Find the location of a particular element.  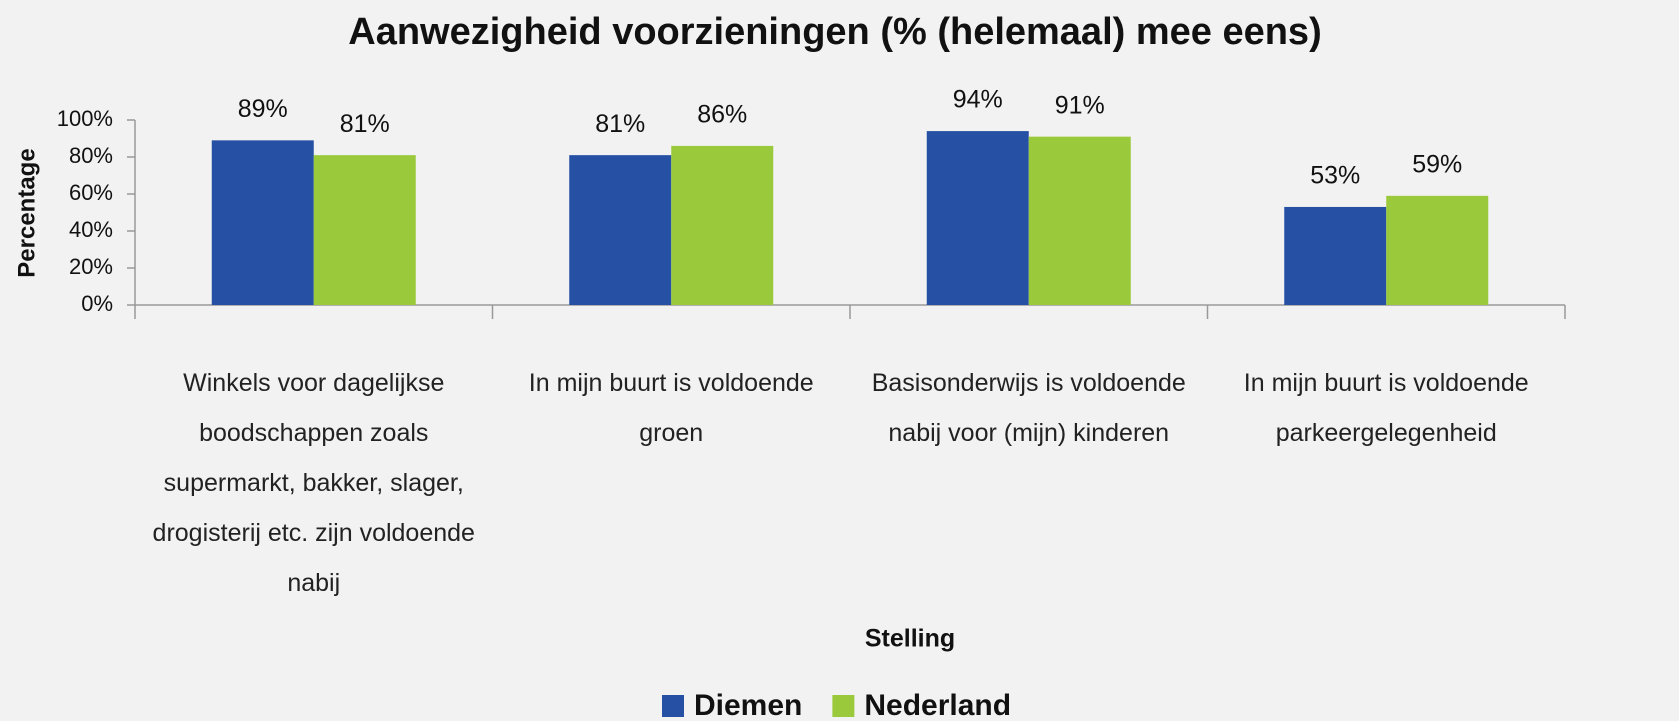

legend-label: Diemen is located at coordinates (748, 705).